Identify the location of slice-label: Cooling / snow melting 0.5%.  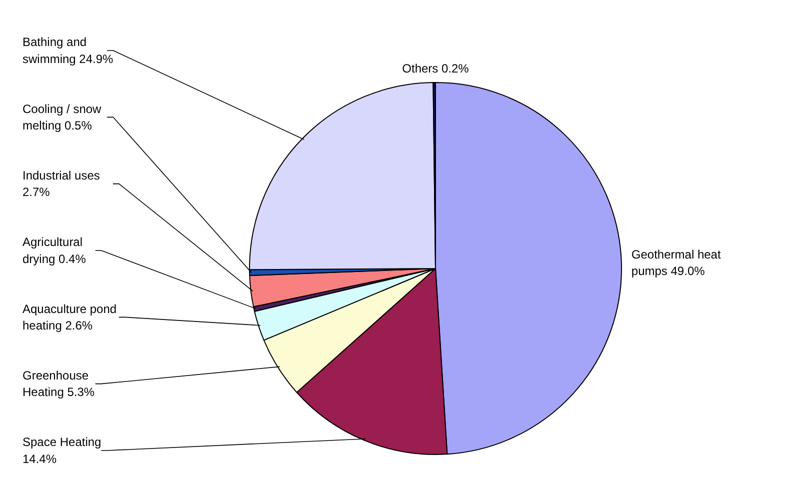
(62, 117).